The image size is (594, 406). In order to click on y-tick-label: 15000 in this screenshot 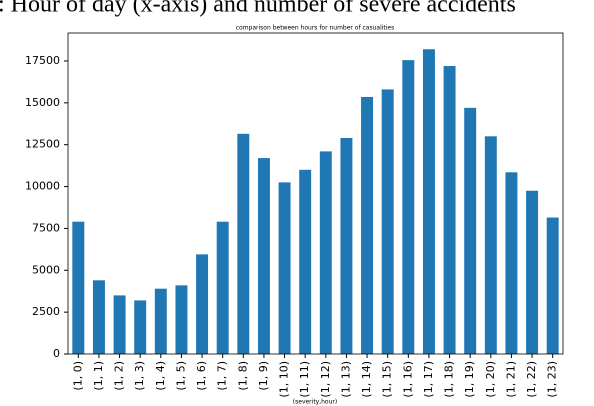, I will do `click(42, 102)`.